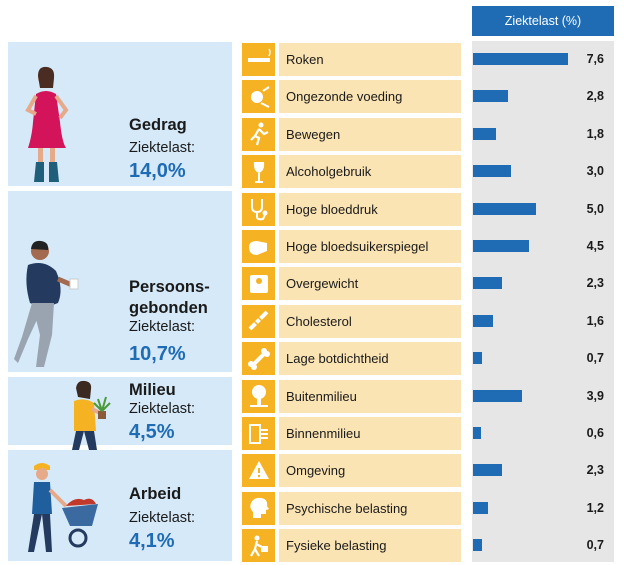 This screenshot has height=565, width=624. I want to click on cigarette-icon, so click(258, 59).